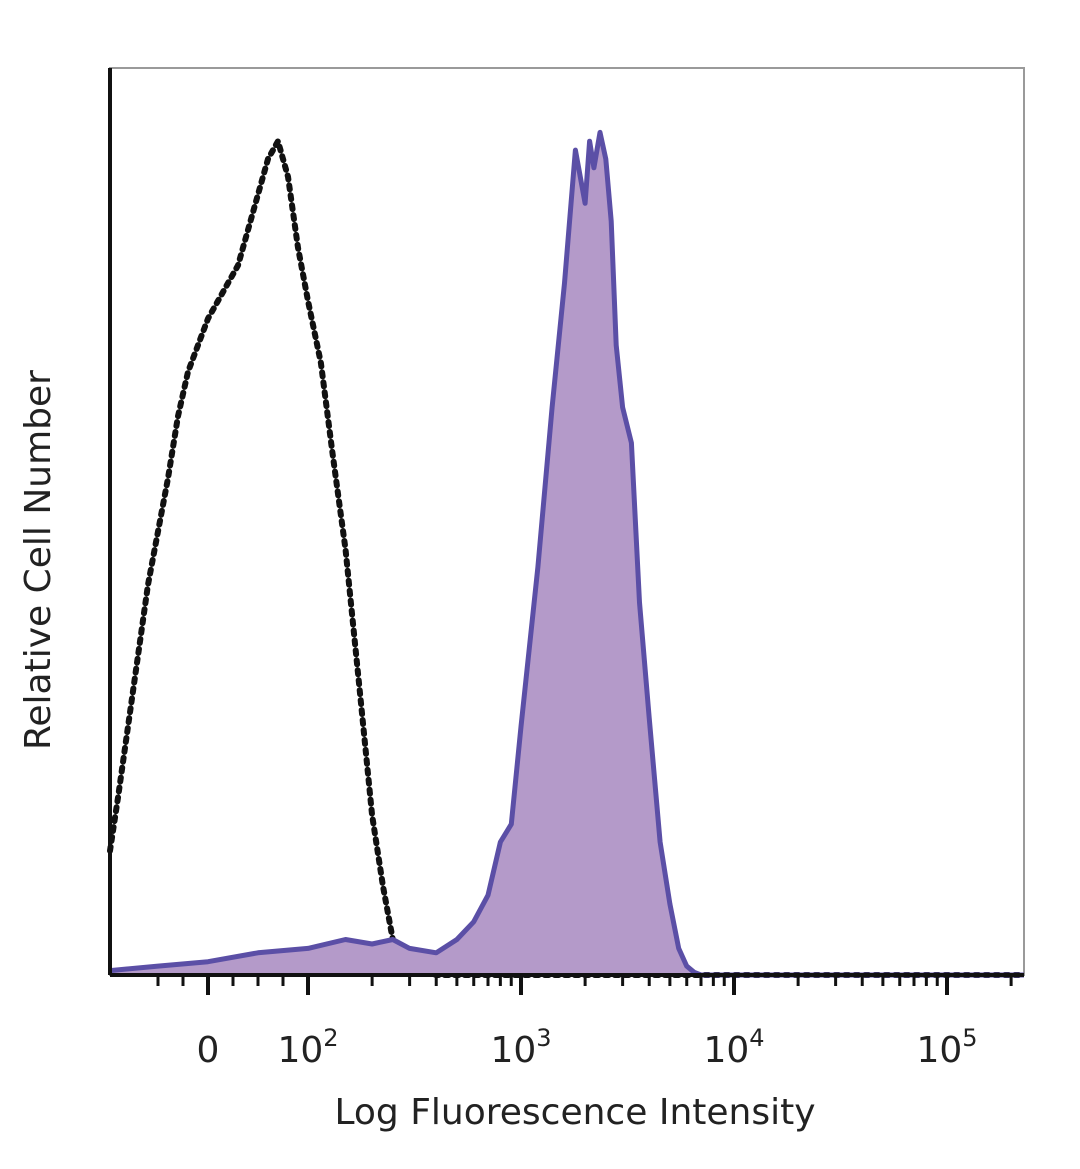  What do you see at coordinates (543, 1038) in the screenshot?
I see `x-tick-label-exponent: 3` at bounding box center [543, 1038].